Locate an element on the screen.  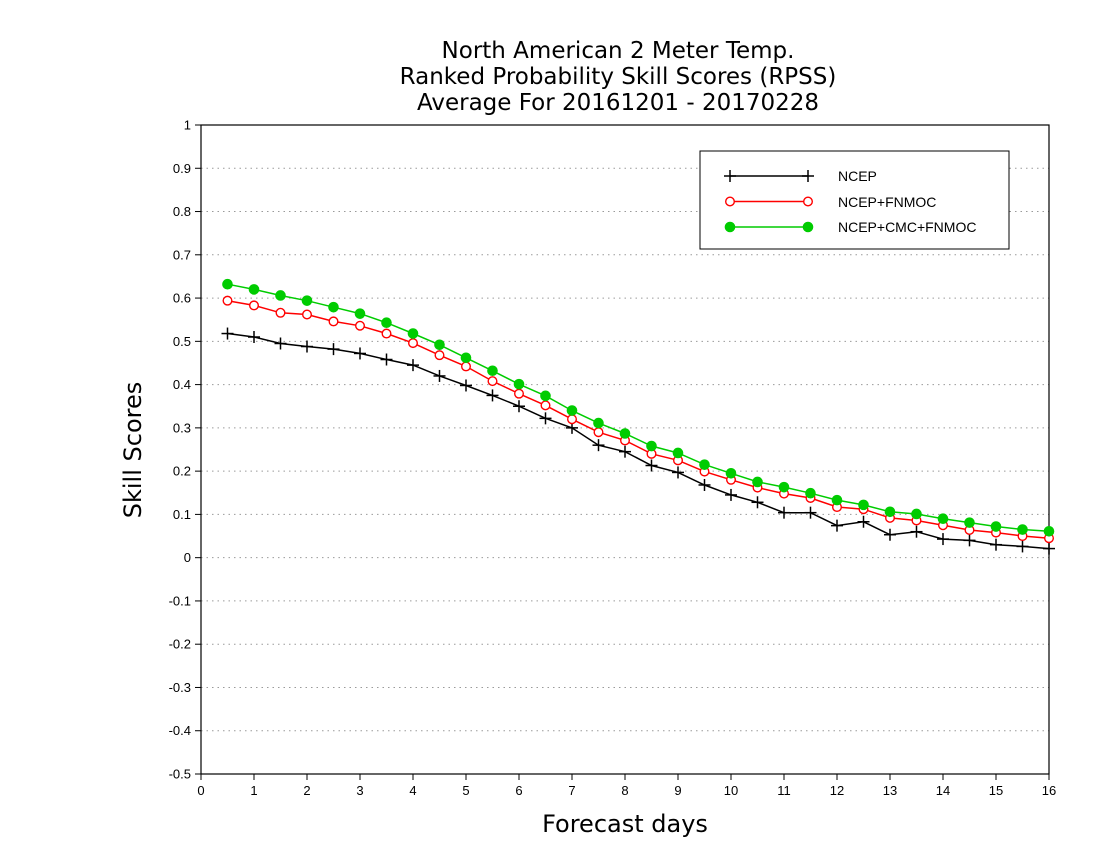
legend-label-ncep-fnmoc: NCEP+FNMOC is located at coordinates (887, 202).